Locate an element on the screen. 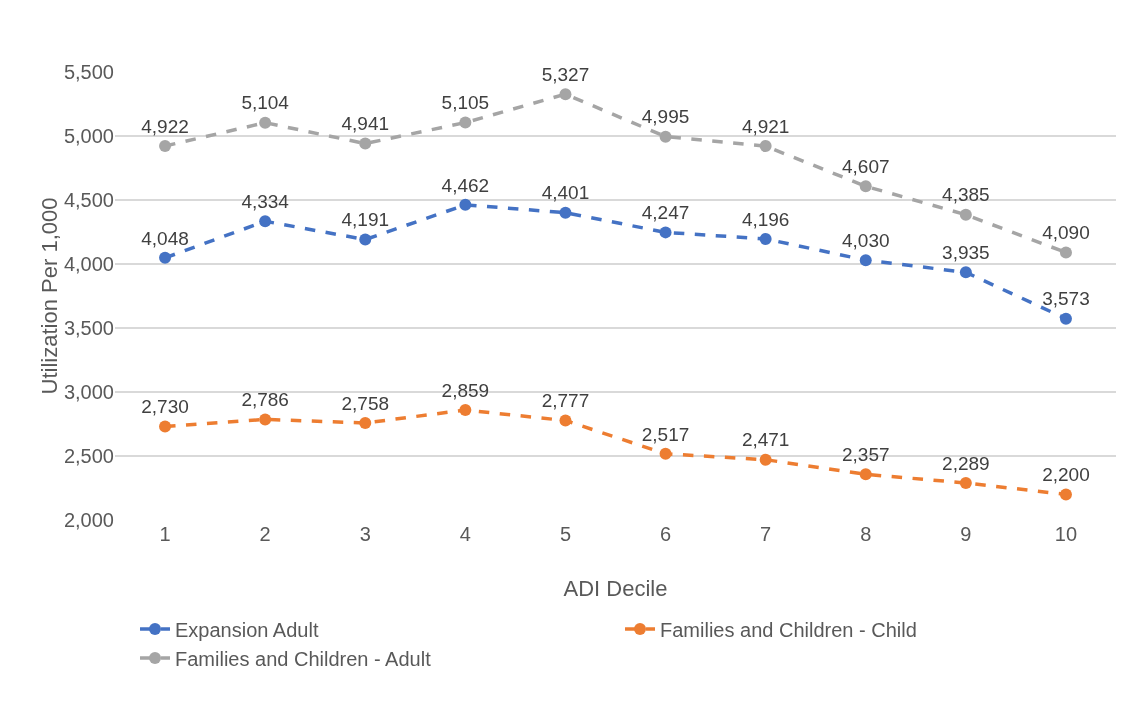  y-tick-label: 3,000 is located at coordinates (88, 392).